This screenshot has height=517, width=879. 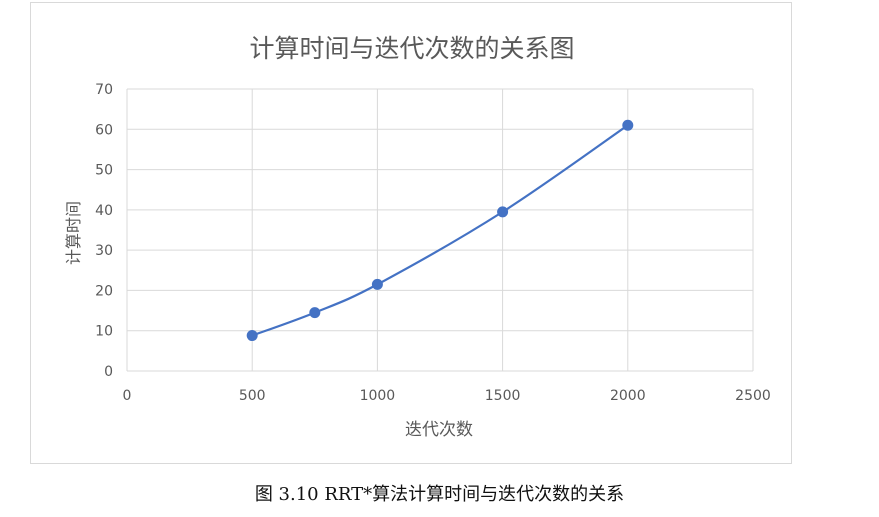 What do you see at coordinates (104, 291) in the screenshot?
I see `y-tick-label: 20` at bounding box center [104, 291].